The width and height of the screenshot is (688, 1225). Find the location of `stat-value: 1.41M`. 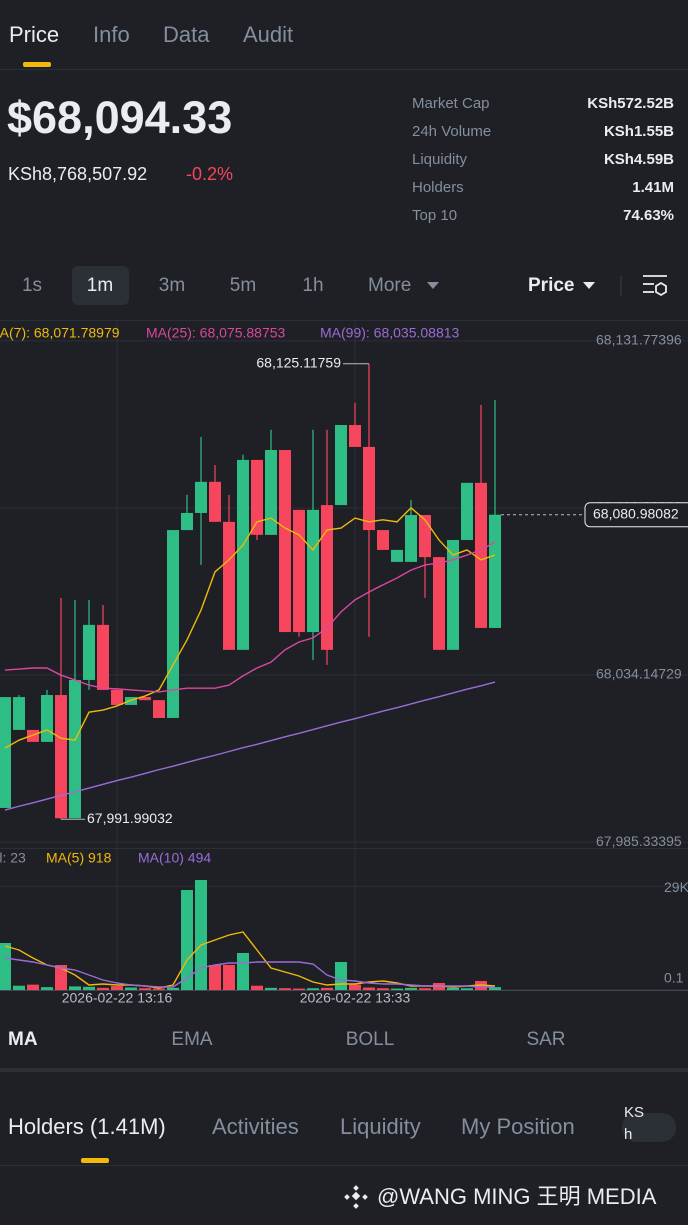

stat-value: 1.41M is located at coordinates (653, 187).